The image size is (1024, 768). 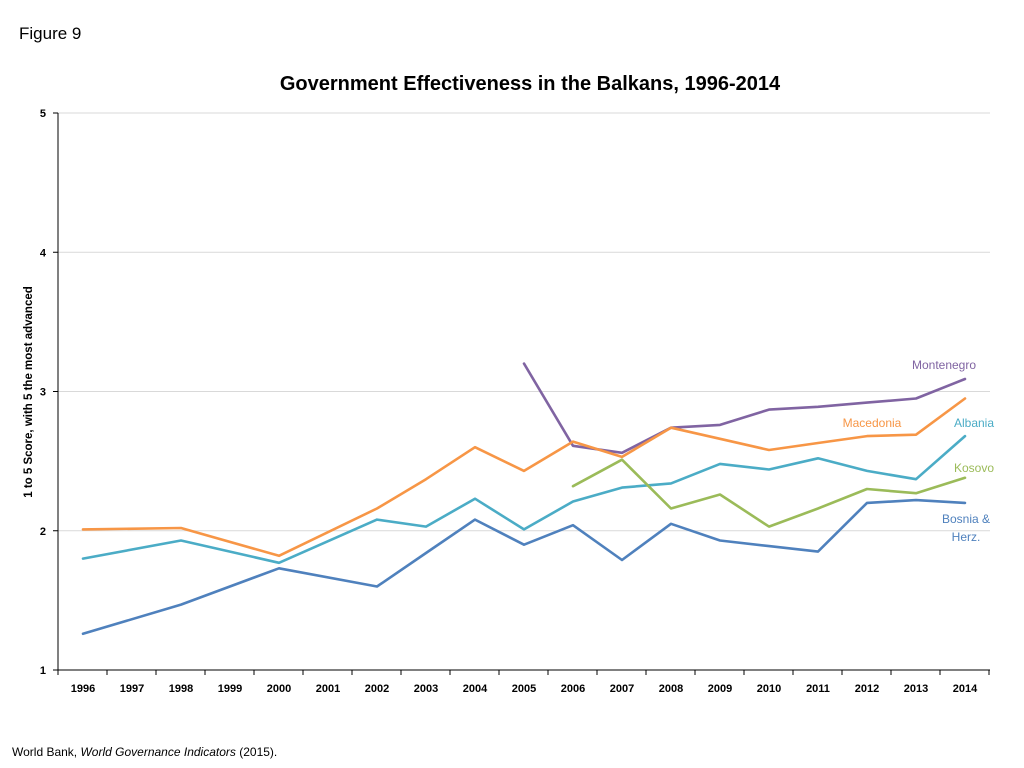 What do you see at coordinates (818, 689) in the screenshot?
I see `x-tick-label: 2011` at bounding box center [818, 689].